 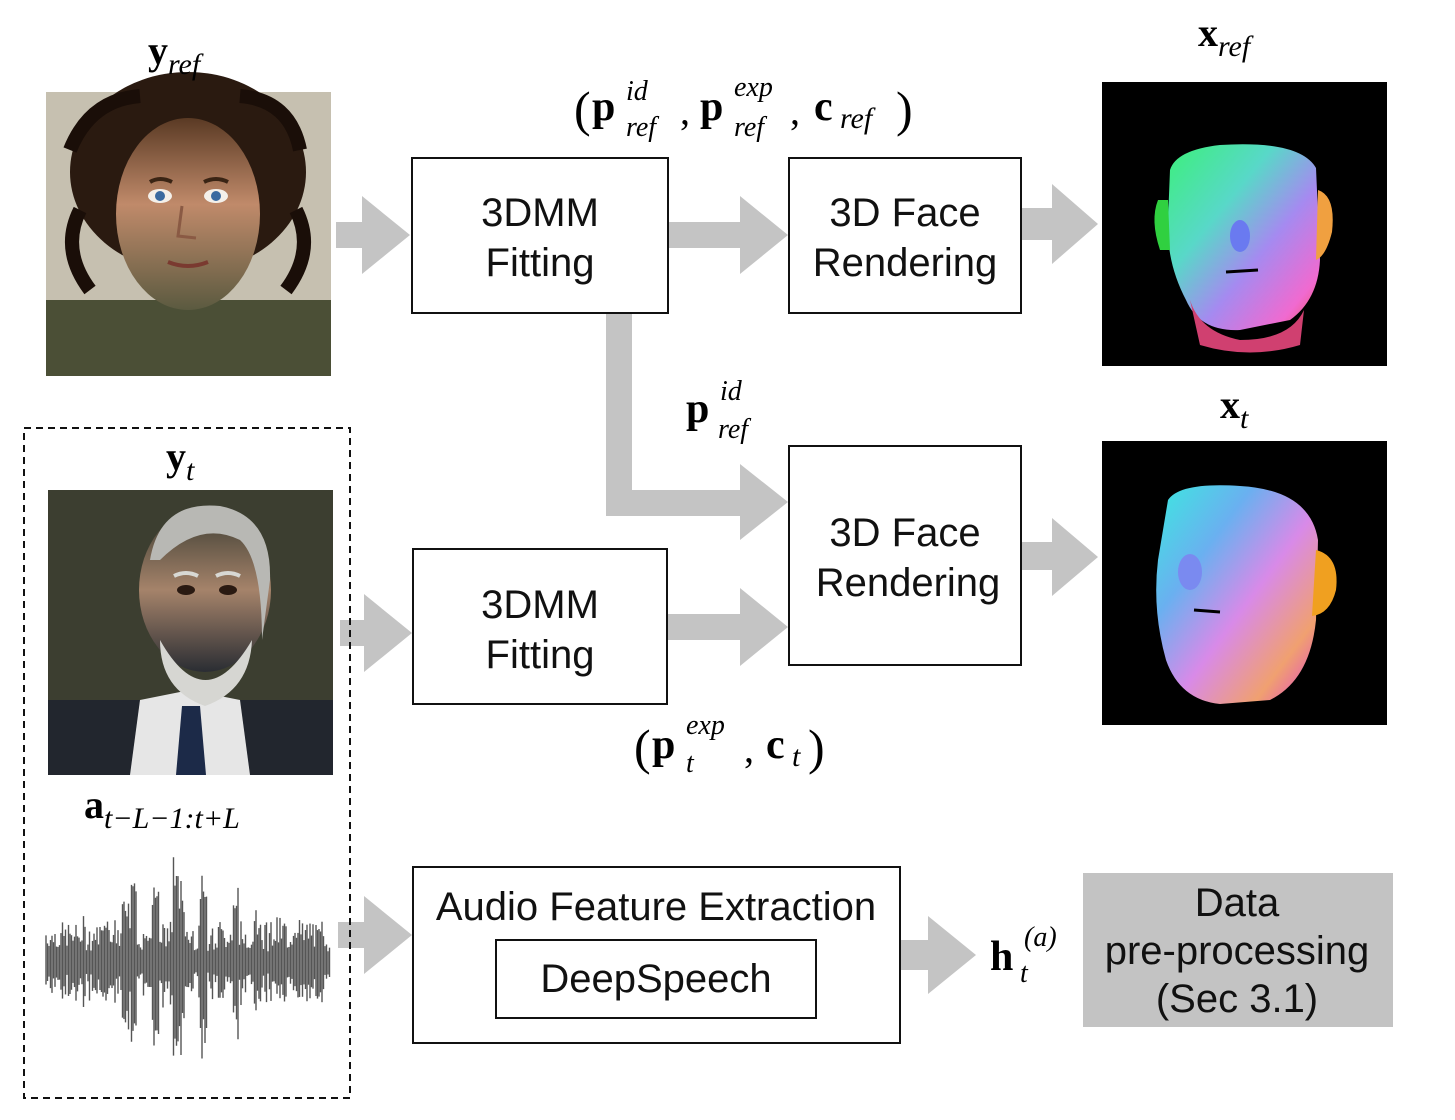 I want to click on label-y-t: yt, so click(x=180, y=460).